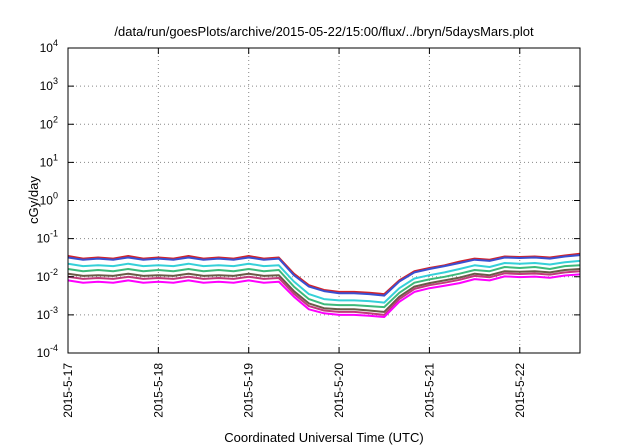 This screenshot has width=640, height=448. What do you see at coordinates (47, 275) in the screenshot?
I see `y-tick-label: 10⁻²` at bounding box center [47, 275].